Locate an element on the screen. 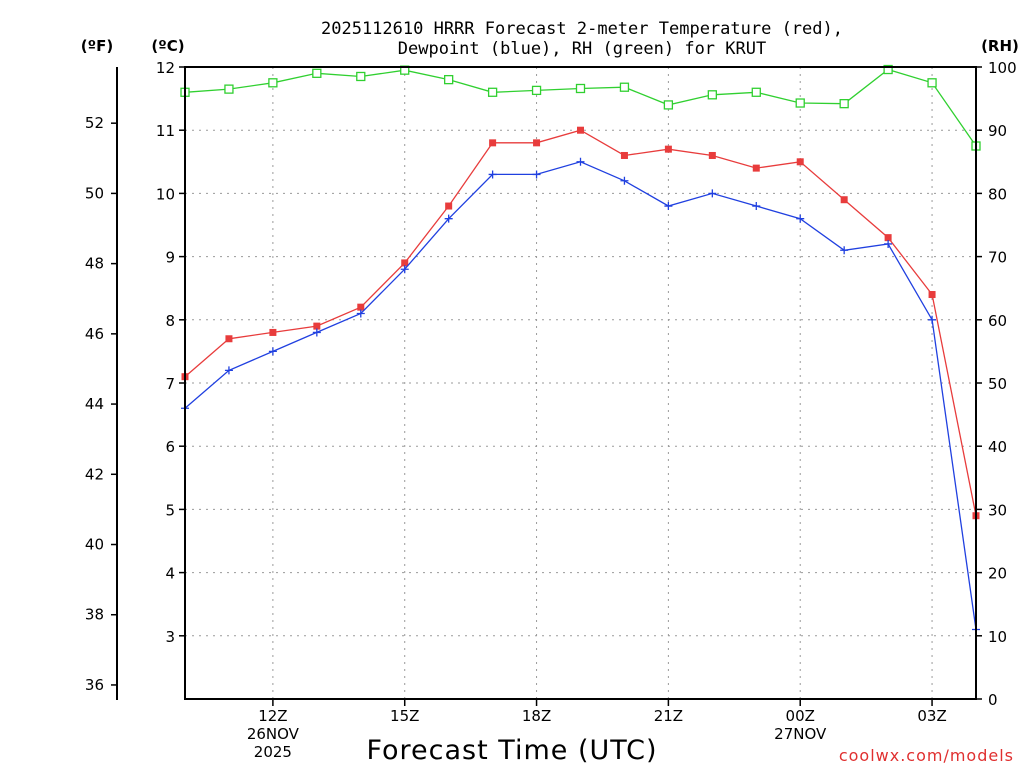  rh-axis: 0 10 20 30 40 50 60 70 80 90 100 is located at coordinates (996, 384).